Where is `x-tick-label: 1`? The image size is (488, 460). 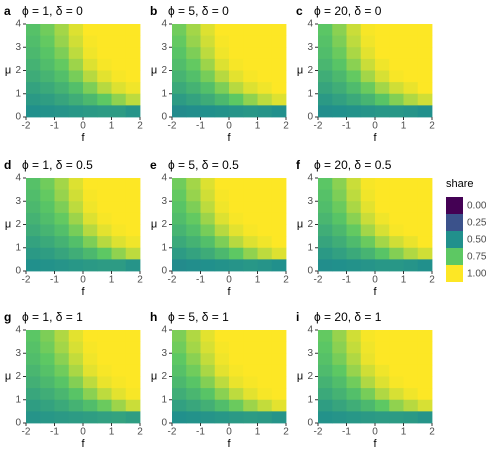 x-tick-label: 1 is located at coordinates (258, 280).